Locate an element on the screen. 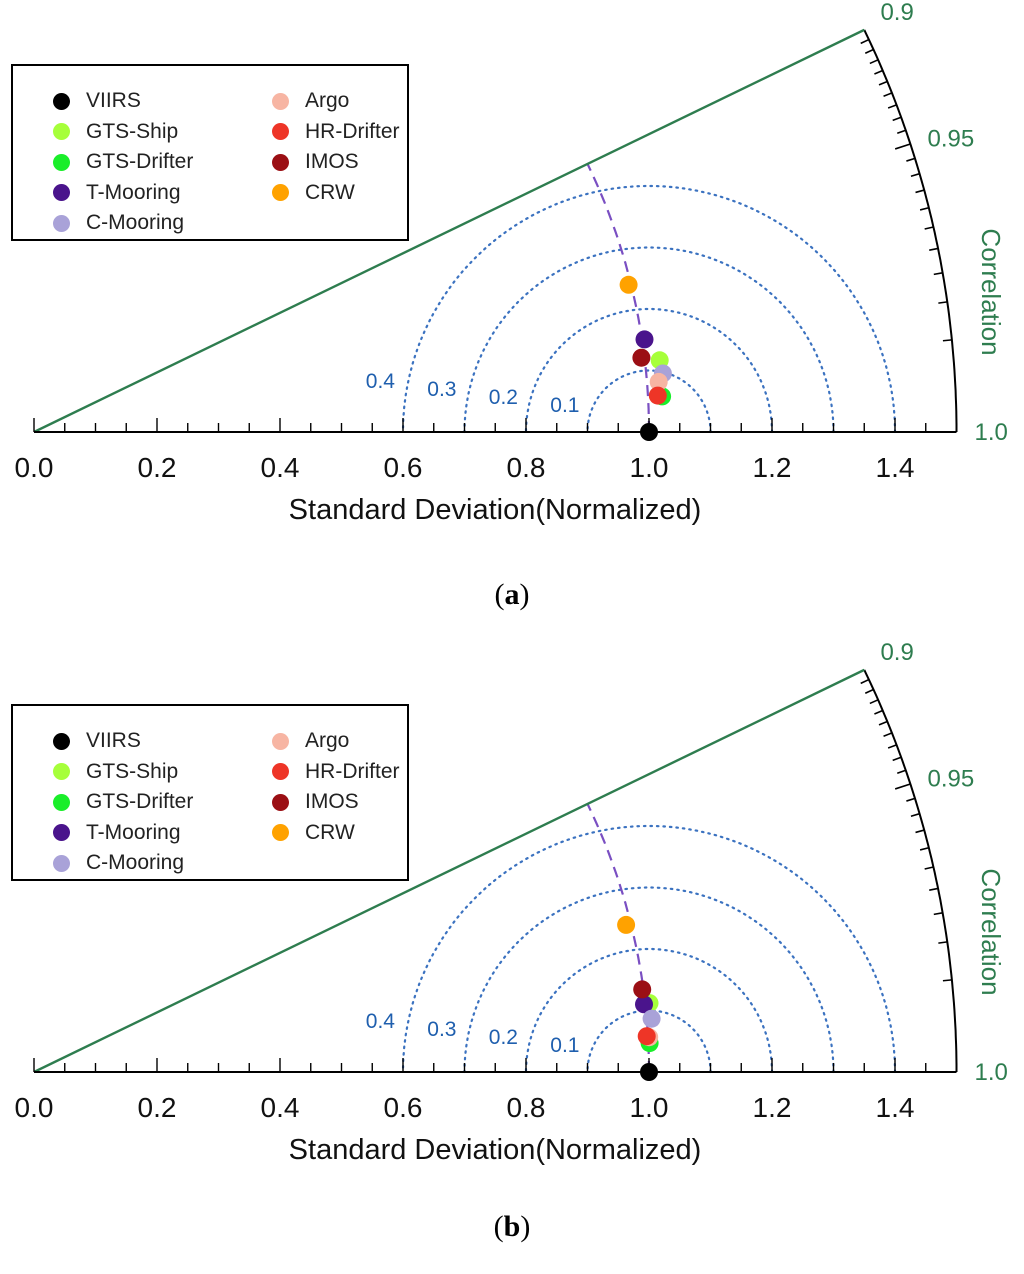 This screenshot has width=1024, height=1274. rmsd-contour-0.4 is located at coordinates (649, 309).